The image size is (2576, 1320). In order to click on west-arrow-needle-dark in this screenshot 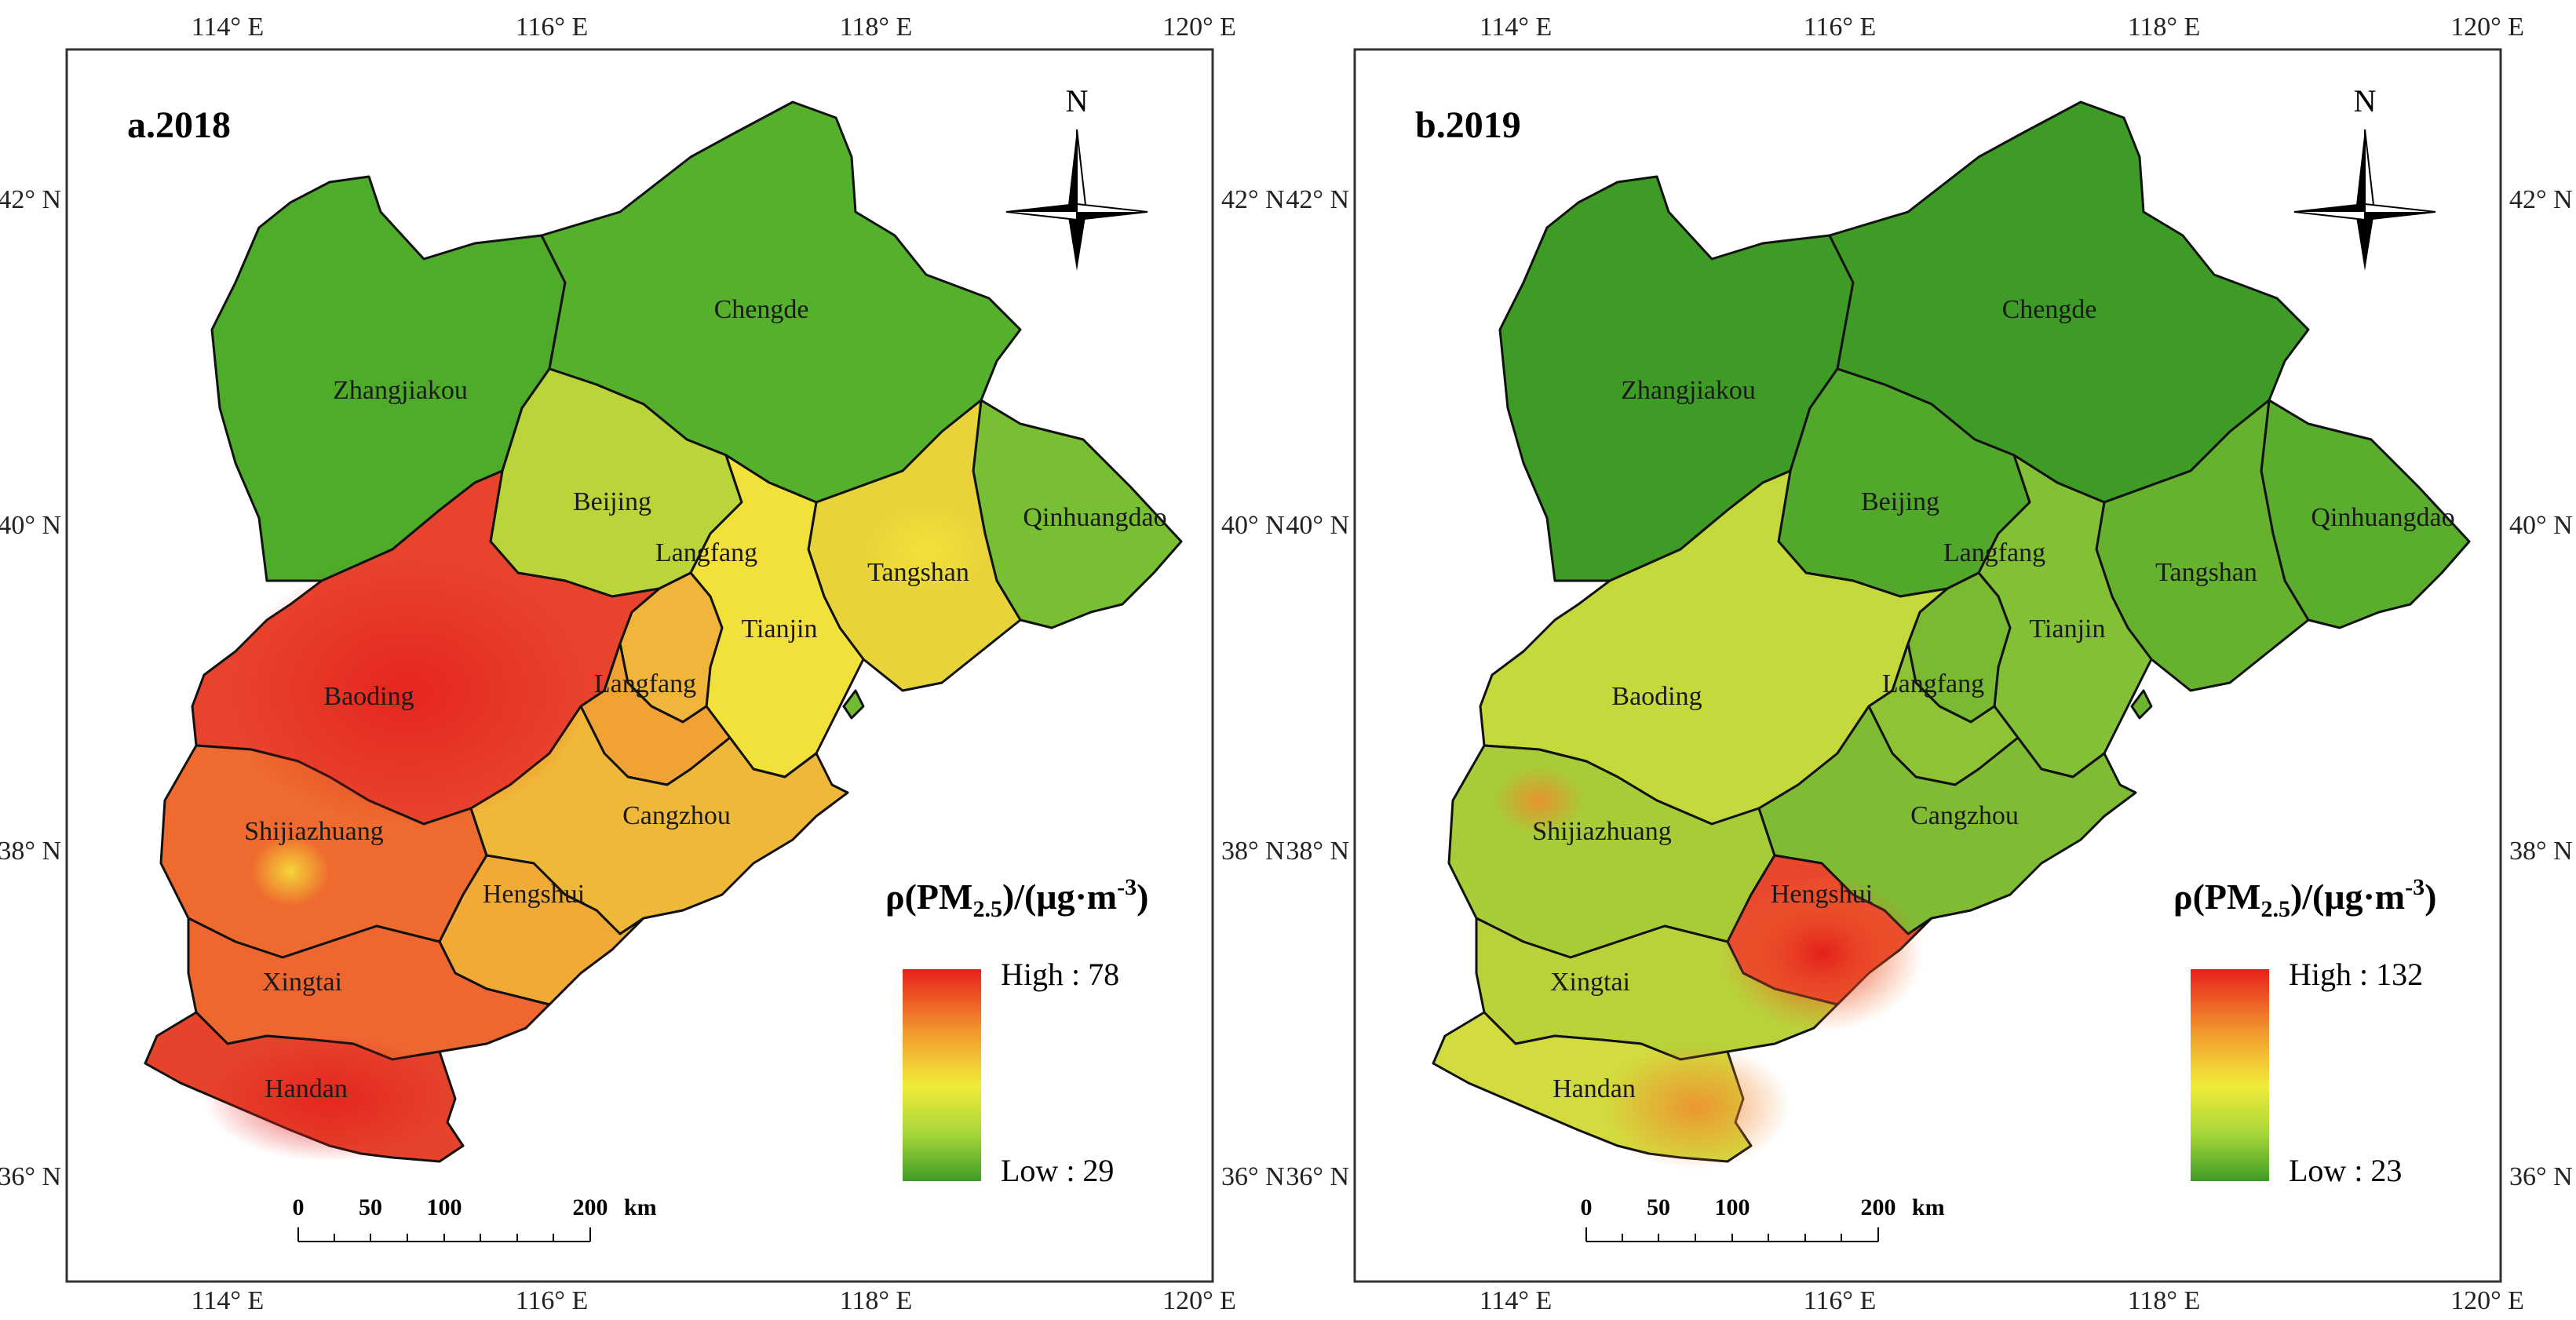, I will do `click(2329, 208)`.